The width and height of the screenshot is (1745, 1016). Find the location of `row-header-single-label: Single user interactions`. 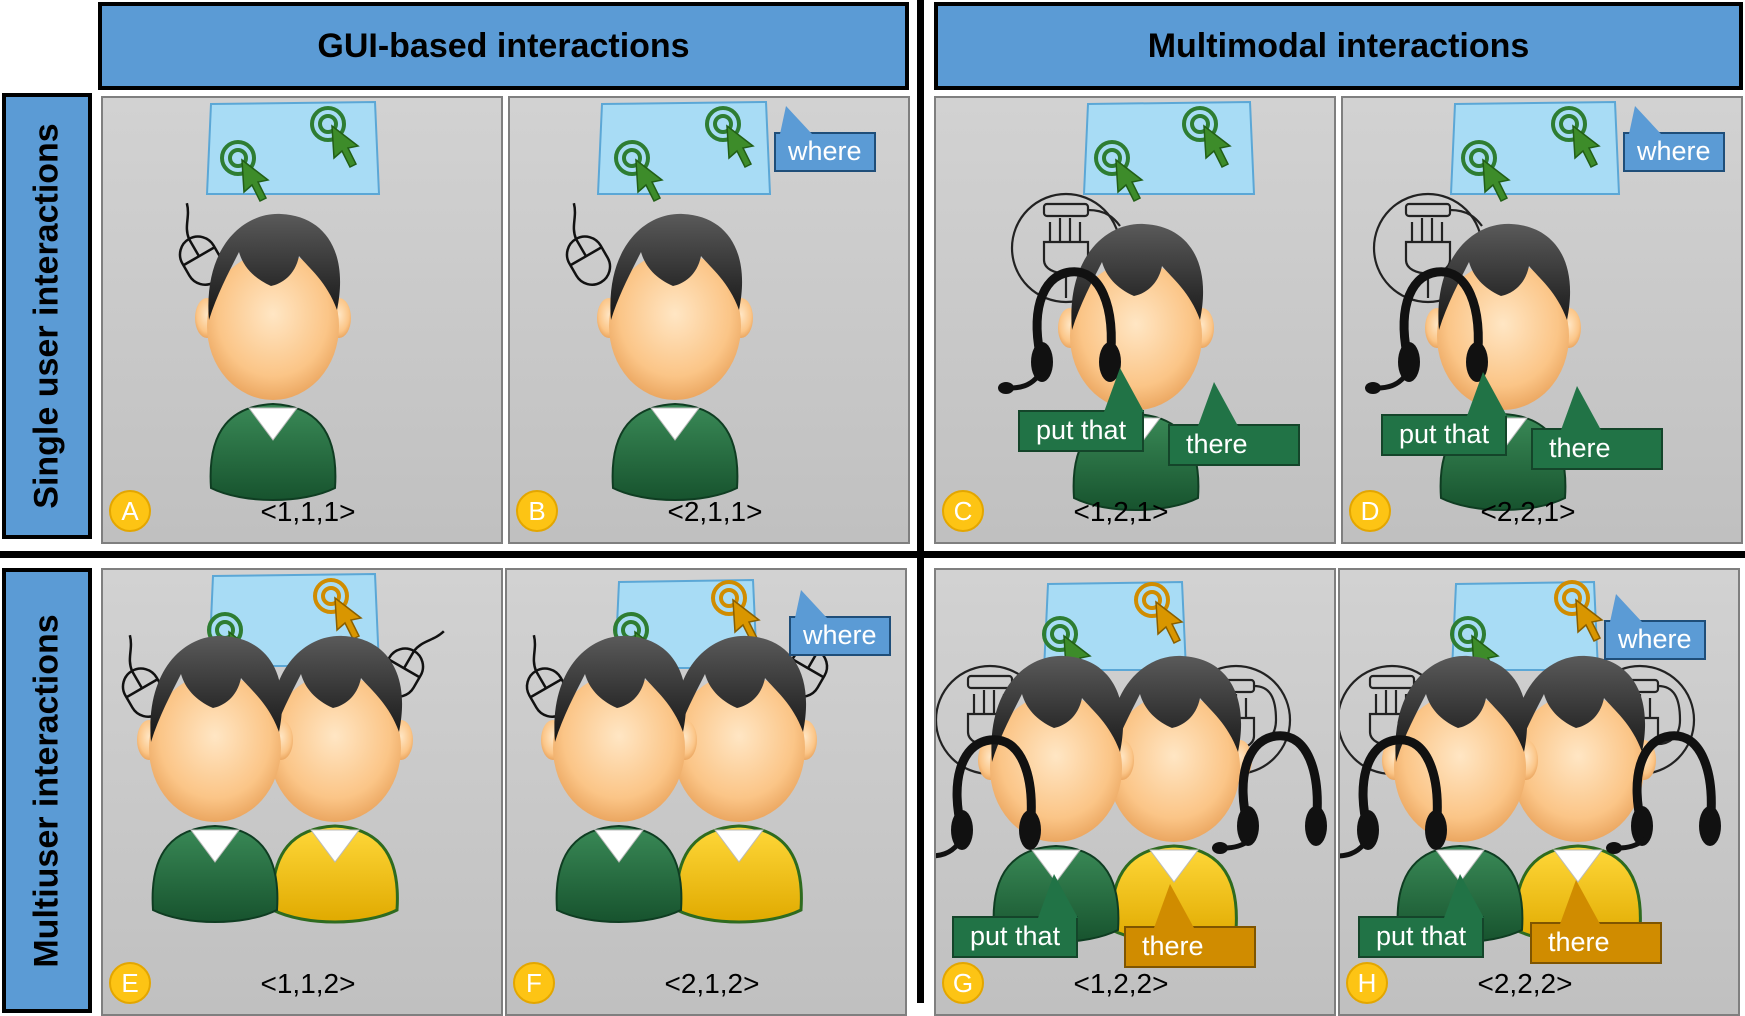

row-header-single-label: Single user interactions is located at coordinates (46, 316).